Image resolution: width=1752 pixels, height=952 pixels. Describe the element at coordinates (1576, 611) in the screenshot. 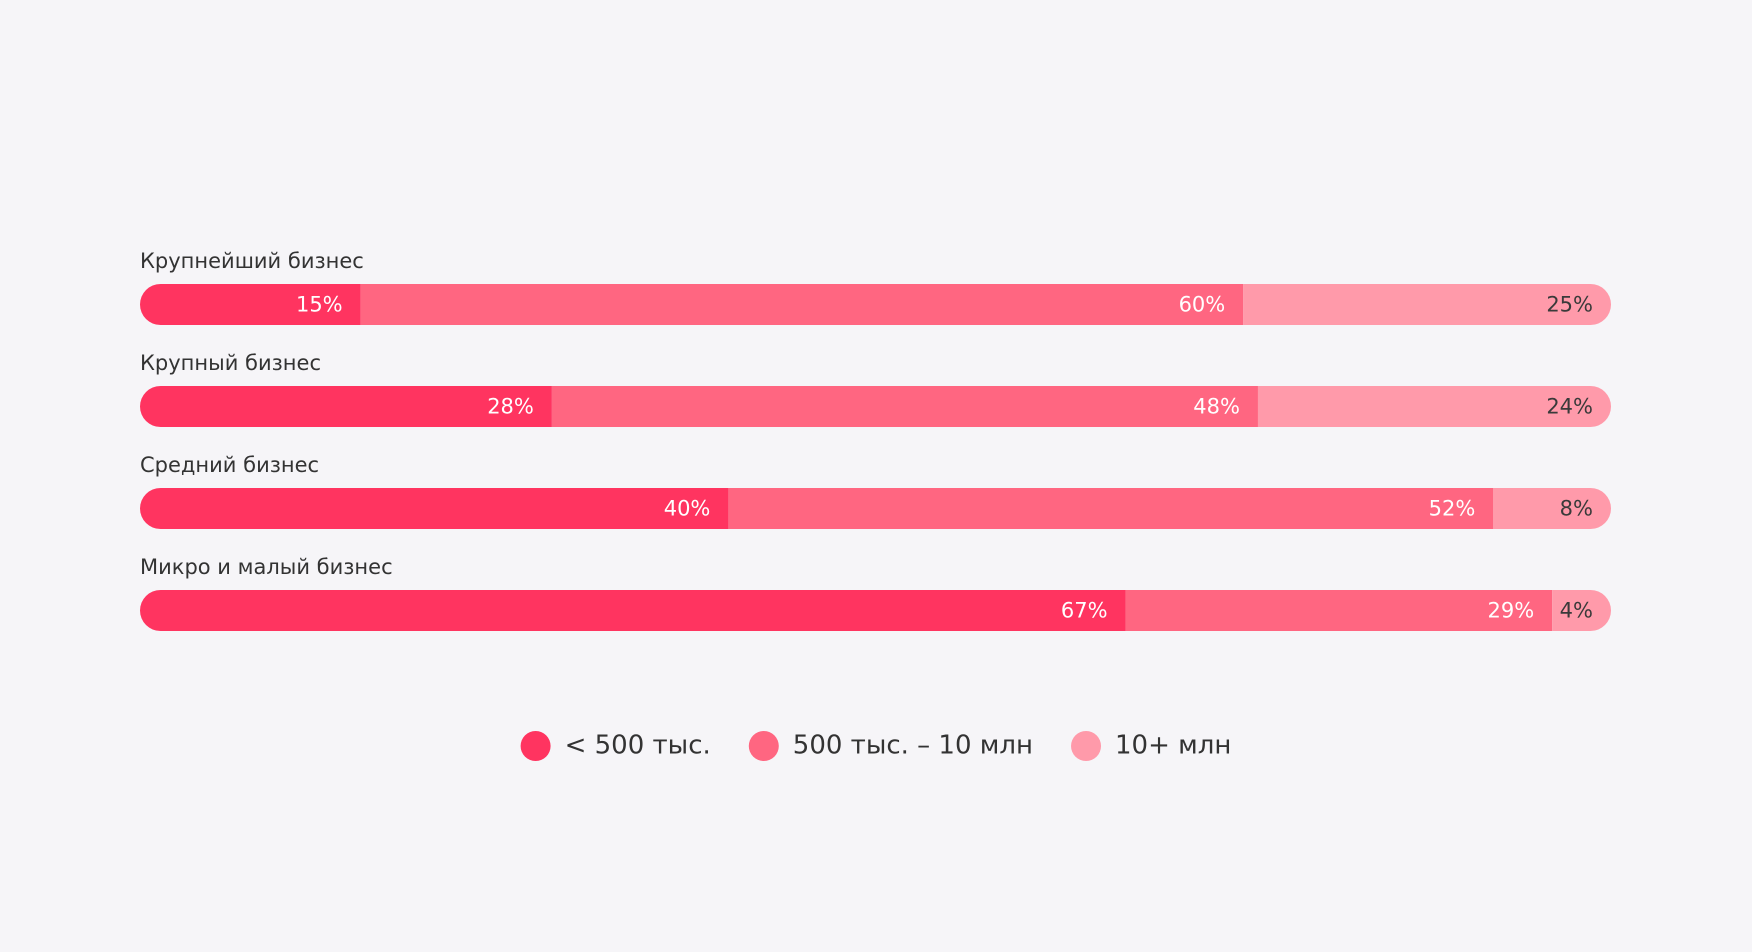

I see `value-label: 4%` at that location.